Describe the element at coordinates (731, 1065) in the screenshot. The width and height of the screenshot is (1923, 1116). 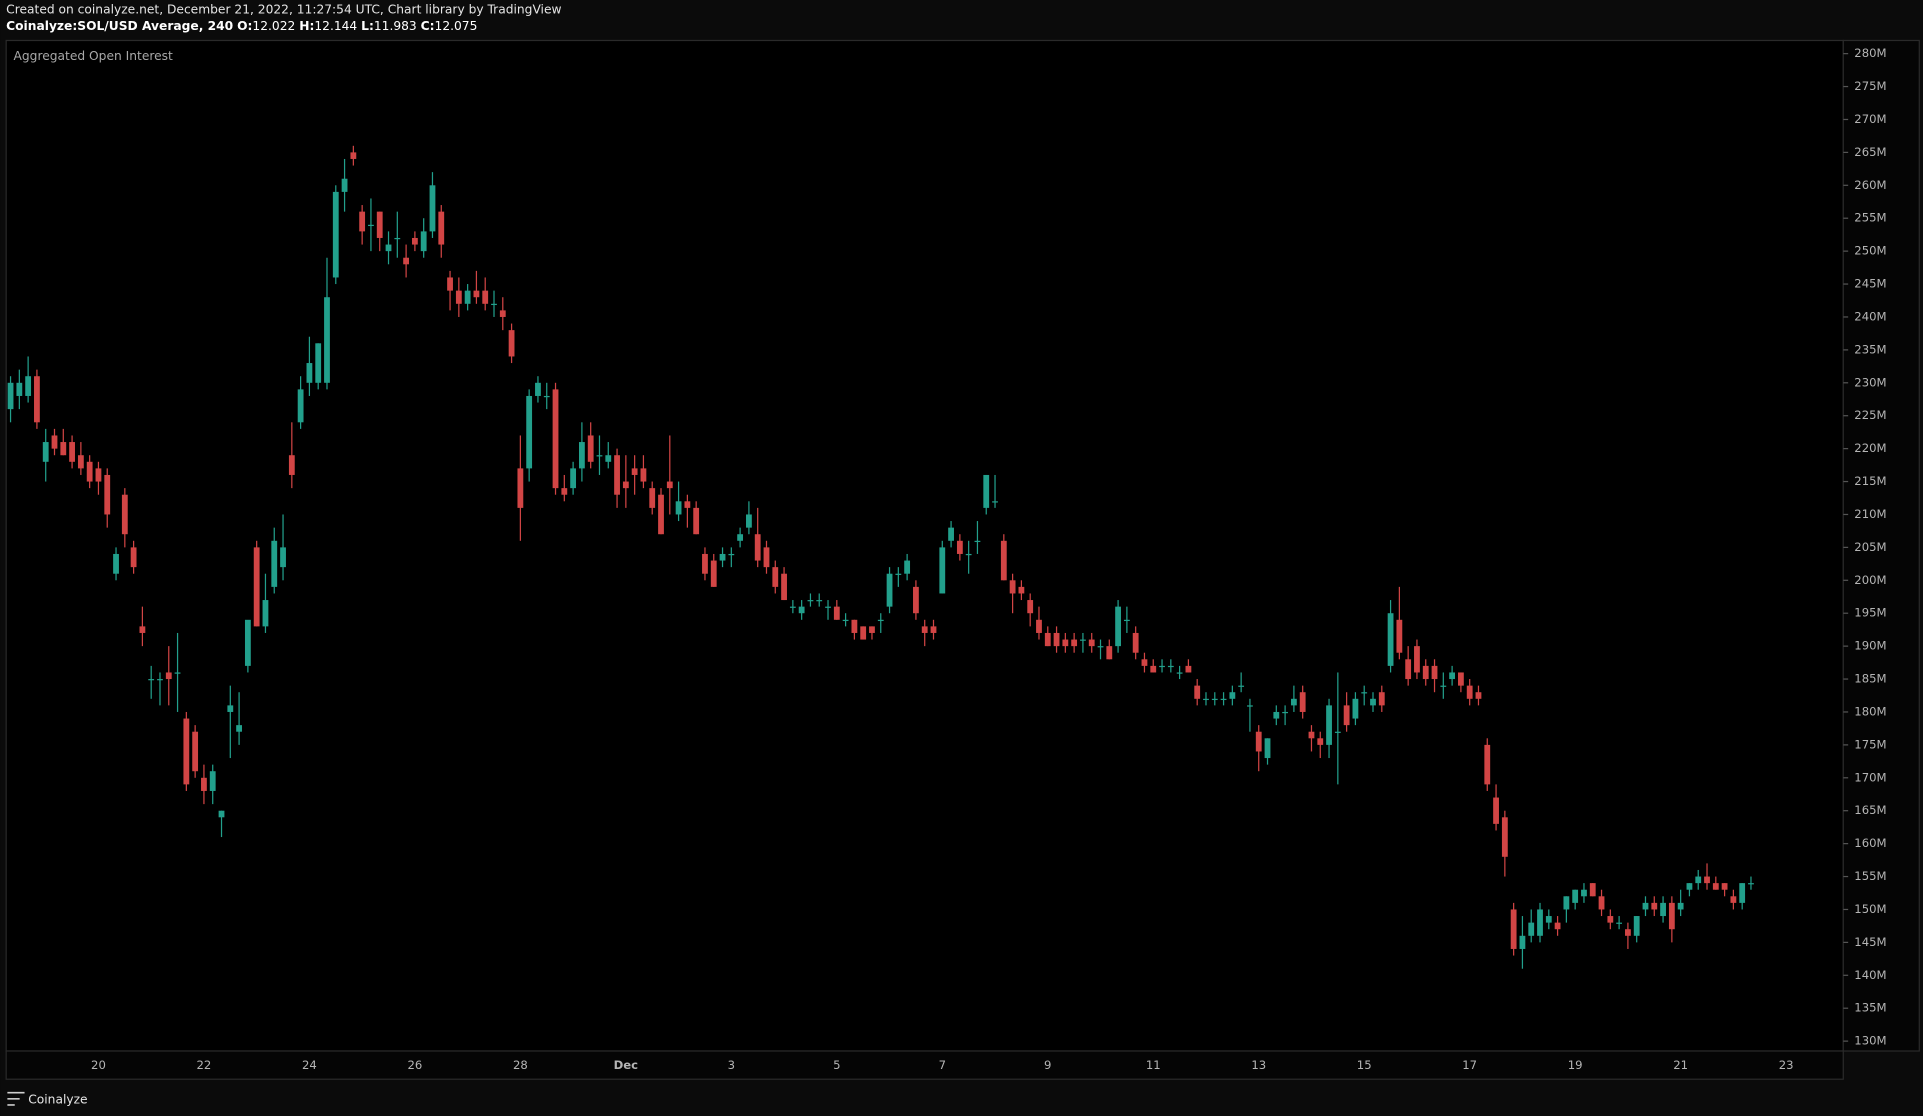
I see `x-tick-label: 3` at that location.